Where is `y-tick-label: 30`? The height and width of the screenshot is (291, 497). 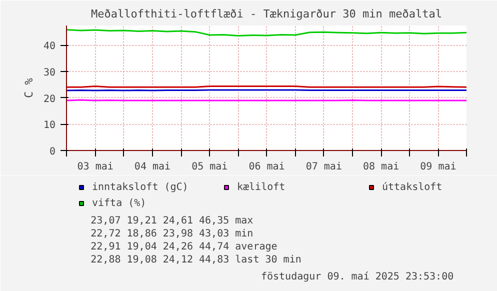 y-tick-label: 30 is located at coordinates (49, 73).